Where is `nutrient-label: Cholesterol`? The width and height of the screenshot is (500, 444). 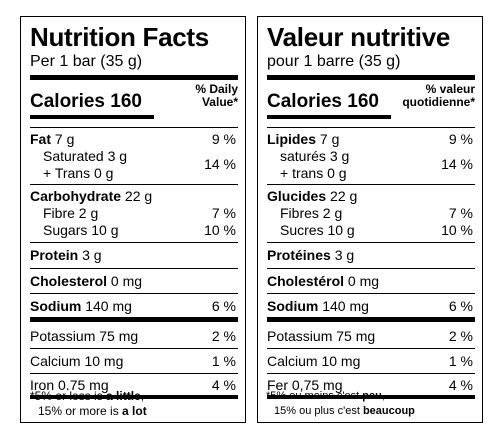
nutrient-label: Cholesterol is located at coordinates (69, 281).